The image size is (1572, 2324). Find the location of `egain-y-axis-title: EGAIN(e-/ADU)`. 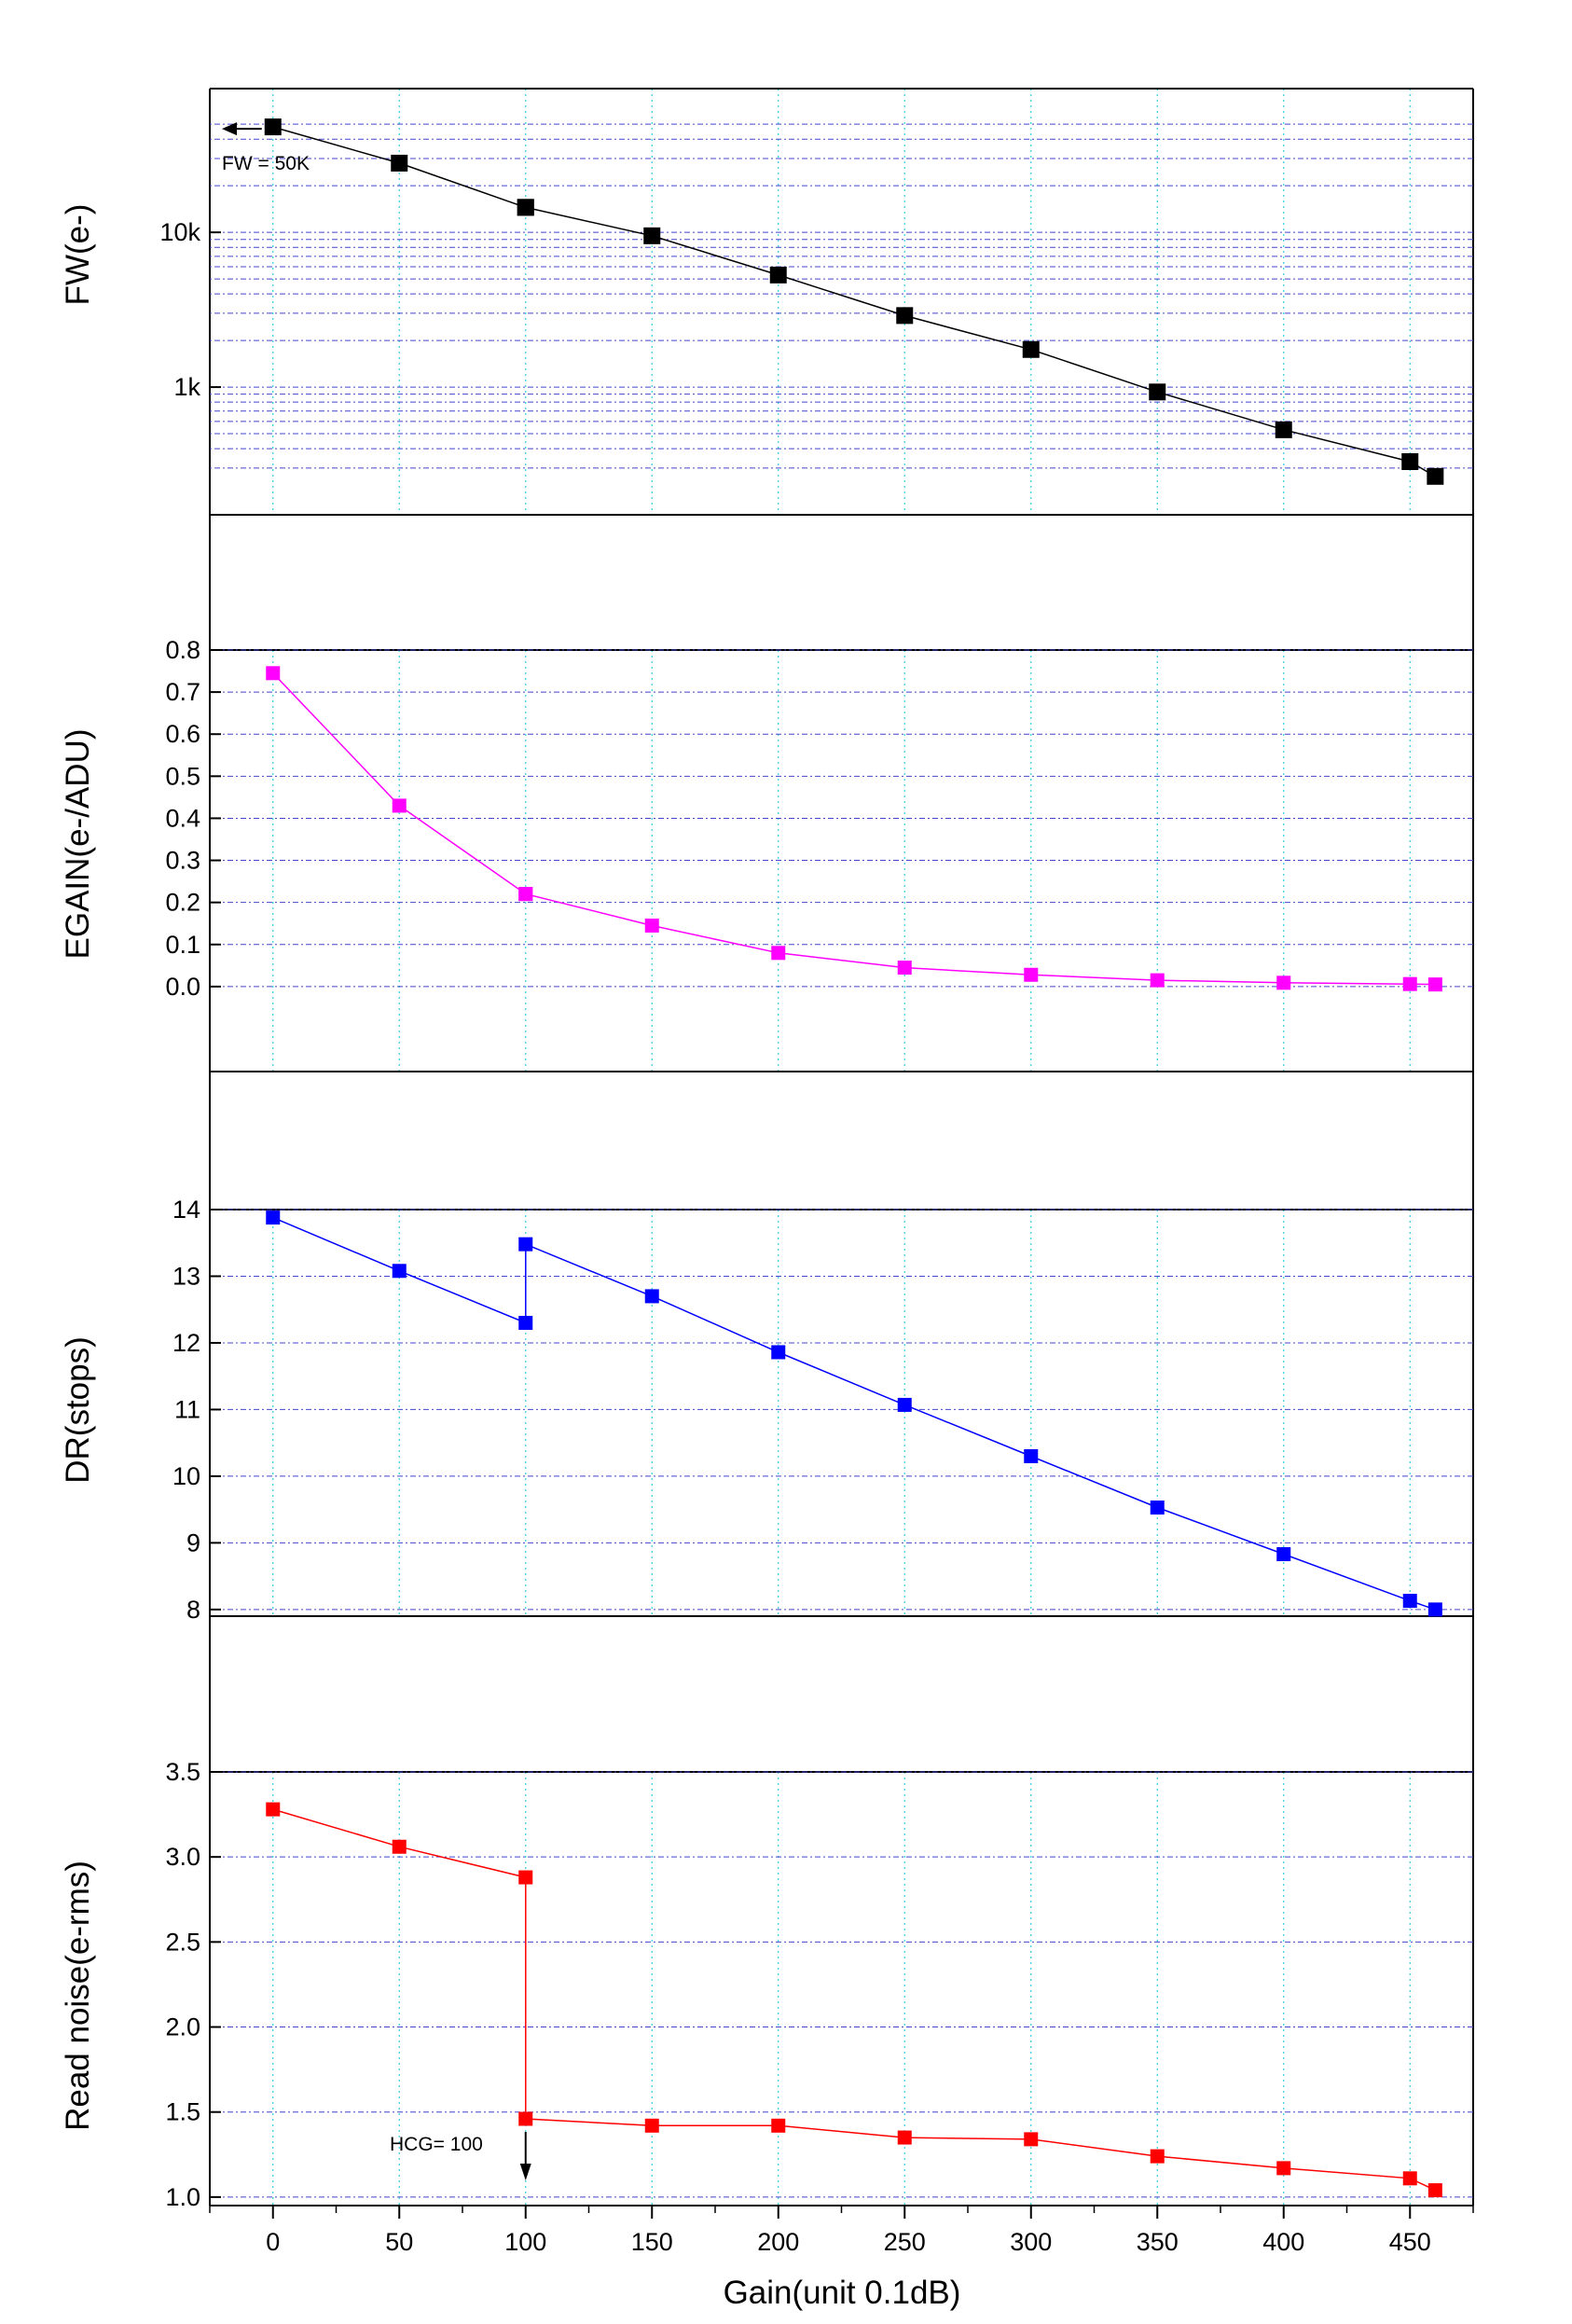

egain-y-axis-title: EGAIN(e-/ADU) is located at coordinates (78, 844).